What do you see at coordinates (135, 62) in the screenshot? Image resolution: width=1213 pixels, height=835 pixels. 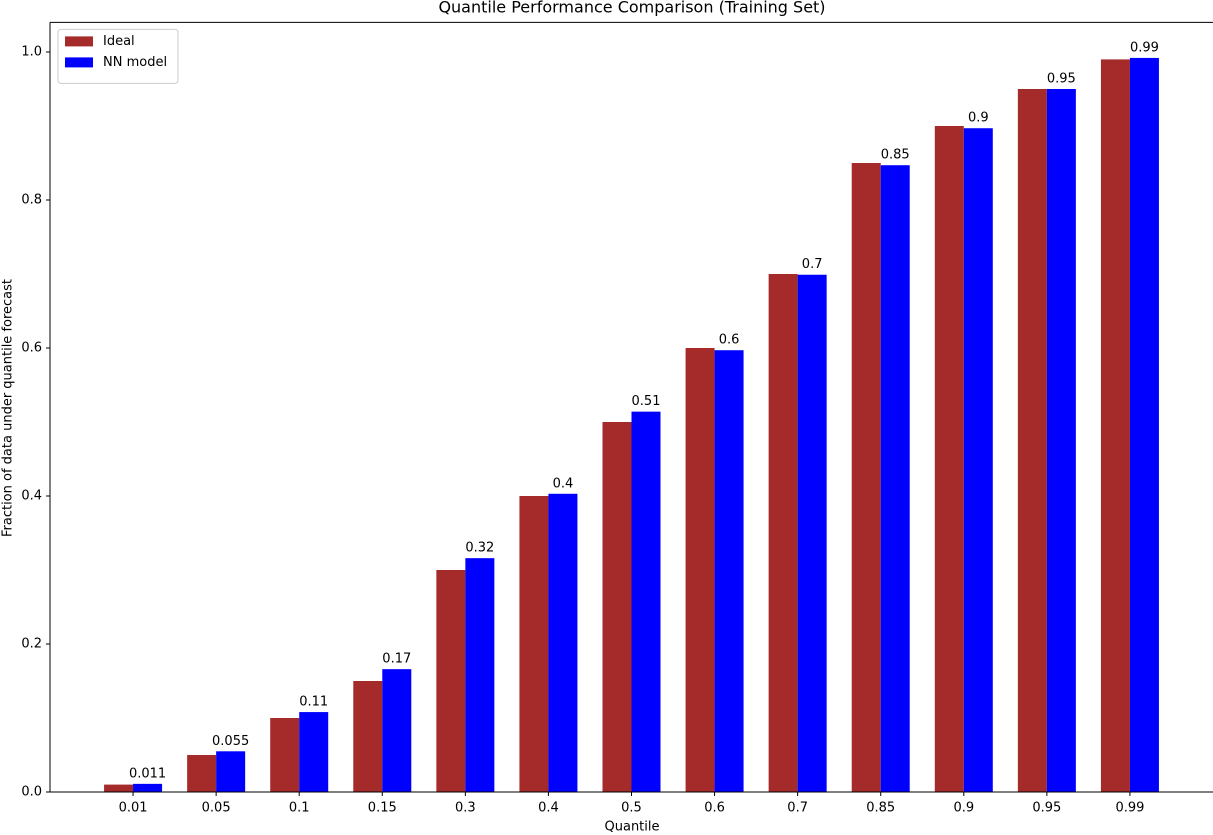 I see `legend-label: NN model` at bounding box center [135, 62].